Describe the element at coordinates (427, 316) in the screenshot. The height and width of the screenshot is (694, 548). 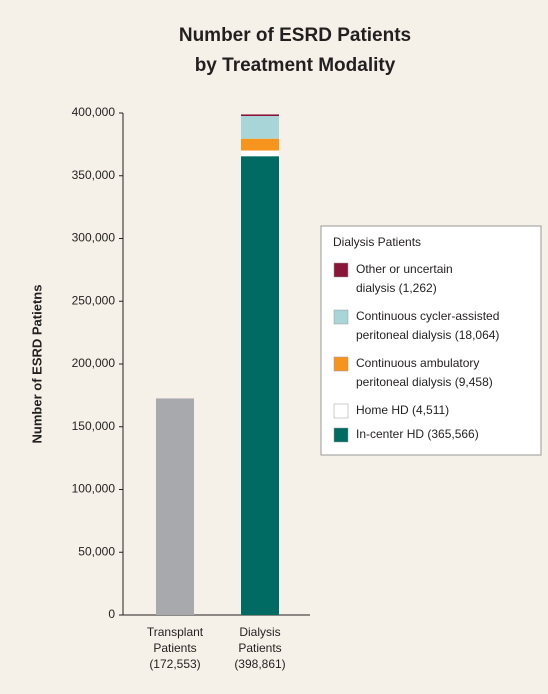
I see `legend-label: Continuous cycler-assisted` at that location.